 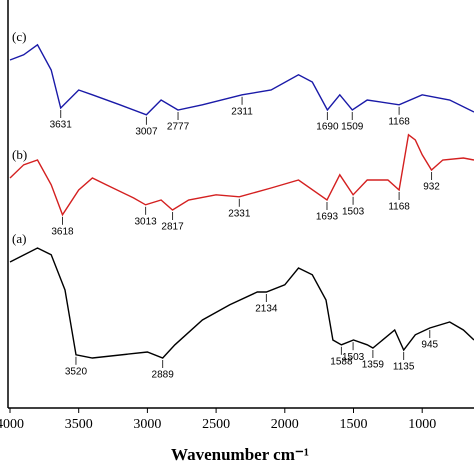 I want to click on peak-label: 3618, so click(x=62, y=231).